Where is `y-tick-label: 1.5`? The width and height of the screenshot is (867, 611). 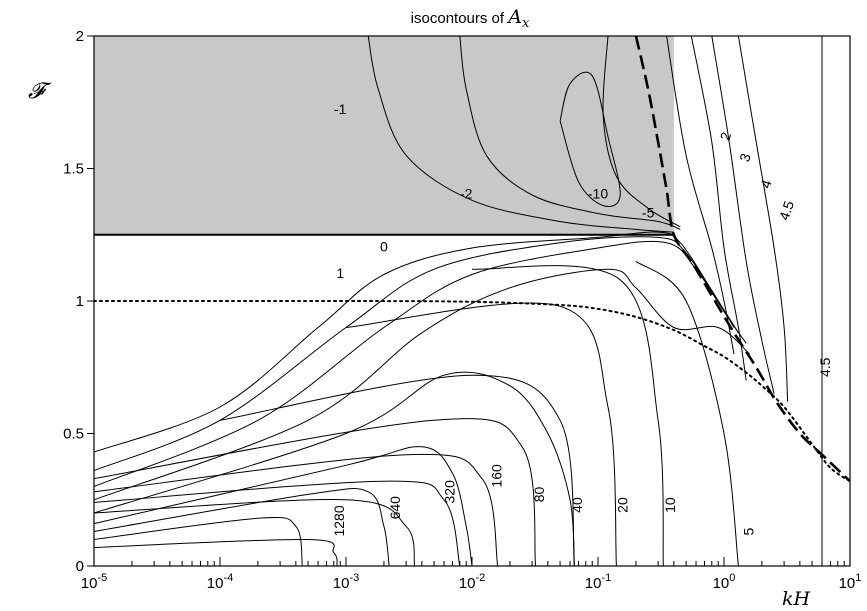
y-tick-label: 1.5 is located at coordinates (73, 169).